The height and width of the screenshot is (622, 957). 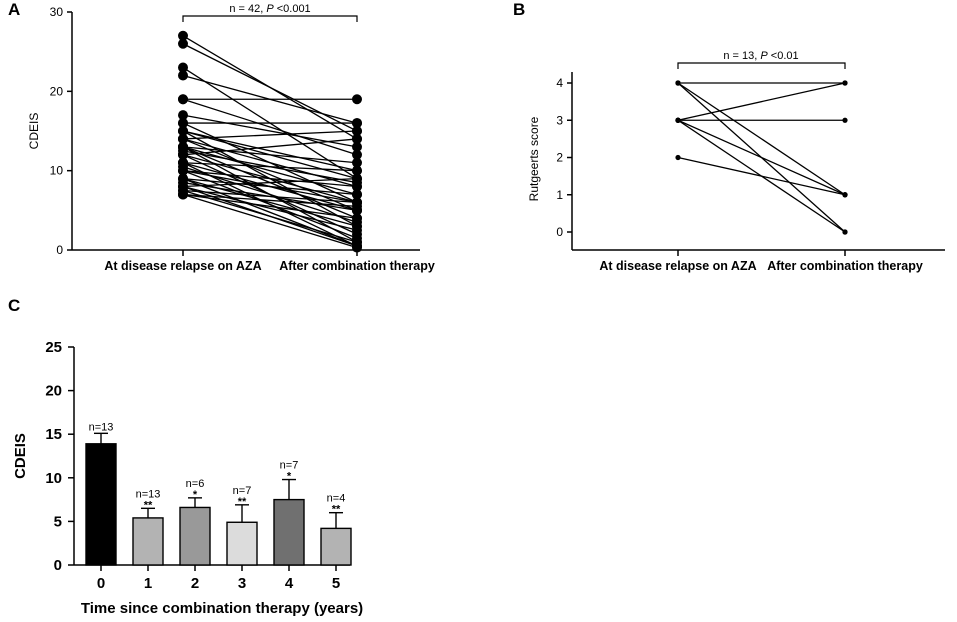 What do you see at coordinates (101, 583) in the screenshot?
I see `panel-c-x-tick-label-0: 0` at bounding box center [101, 583].